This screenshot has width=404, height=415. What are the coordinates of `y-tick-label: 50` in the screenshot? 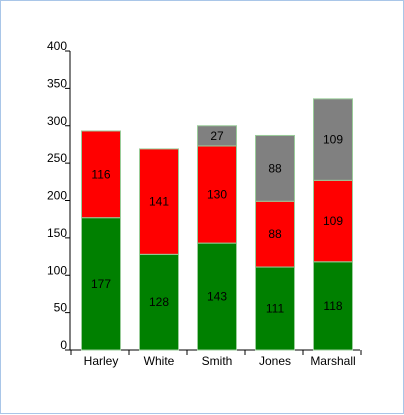 It's located at (61, 308).